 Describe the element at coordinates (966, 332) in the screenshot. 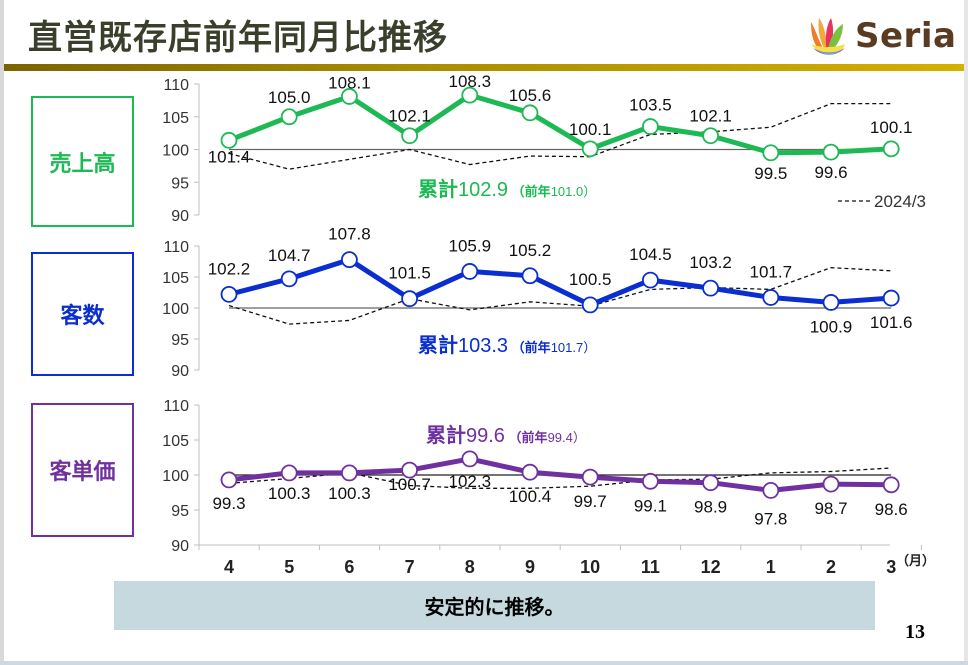

I see `slide-right-edge` at that location.